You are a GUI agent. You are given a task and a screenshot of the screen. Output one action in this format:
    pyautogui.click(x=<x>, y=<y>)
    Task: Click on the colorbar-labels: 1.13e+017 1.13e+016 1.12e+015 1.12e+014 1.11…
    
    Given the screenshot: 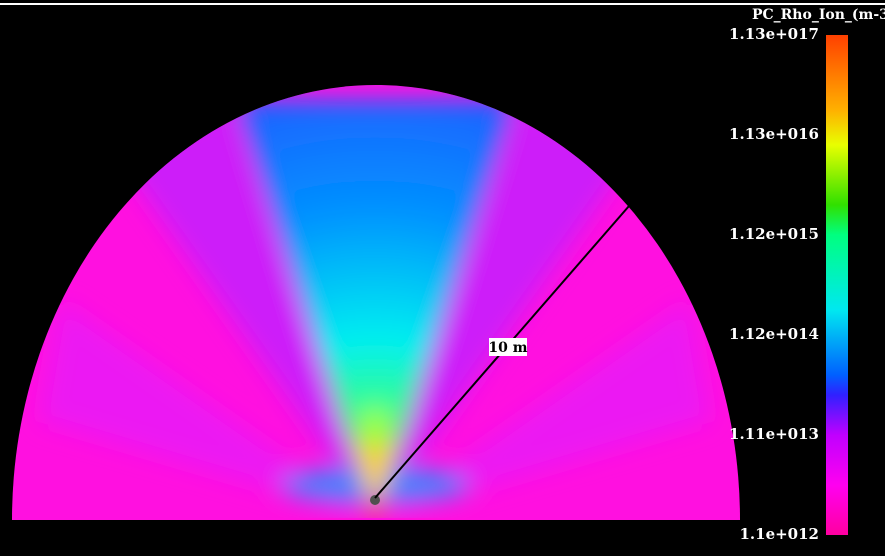 What is the action you would take?
    pyautogui.click(x=774, y=284)
    